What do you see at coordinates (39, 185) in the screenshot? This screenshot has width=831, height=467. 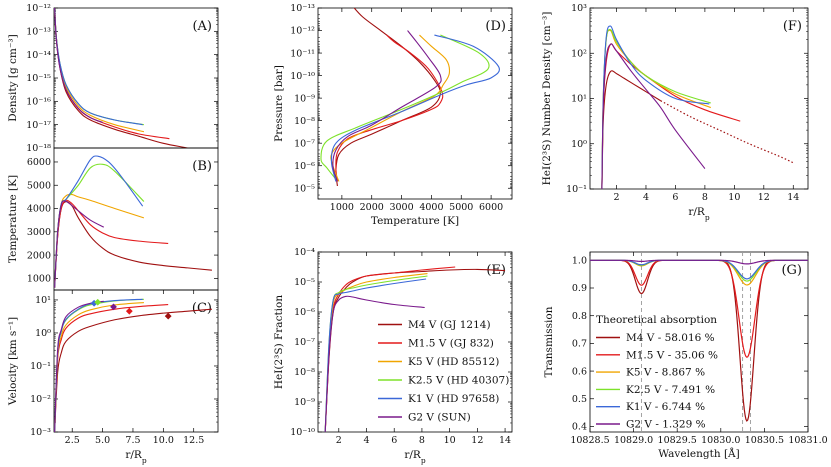 I see `y-tick-label: 5000` at bounding box center [39, 185].